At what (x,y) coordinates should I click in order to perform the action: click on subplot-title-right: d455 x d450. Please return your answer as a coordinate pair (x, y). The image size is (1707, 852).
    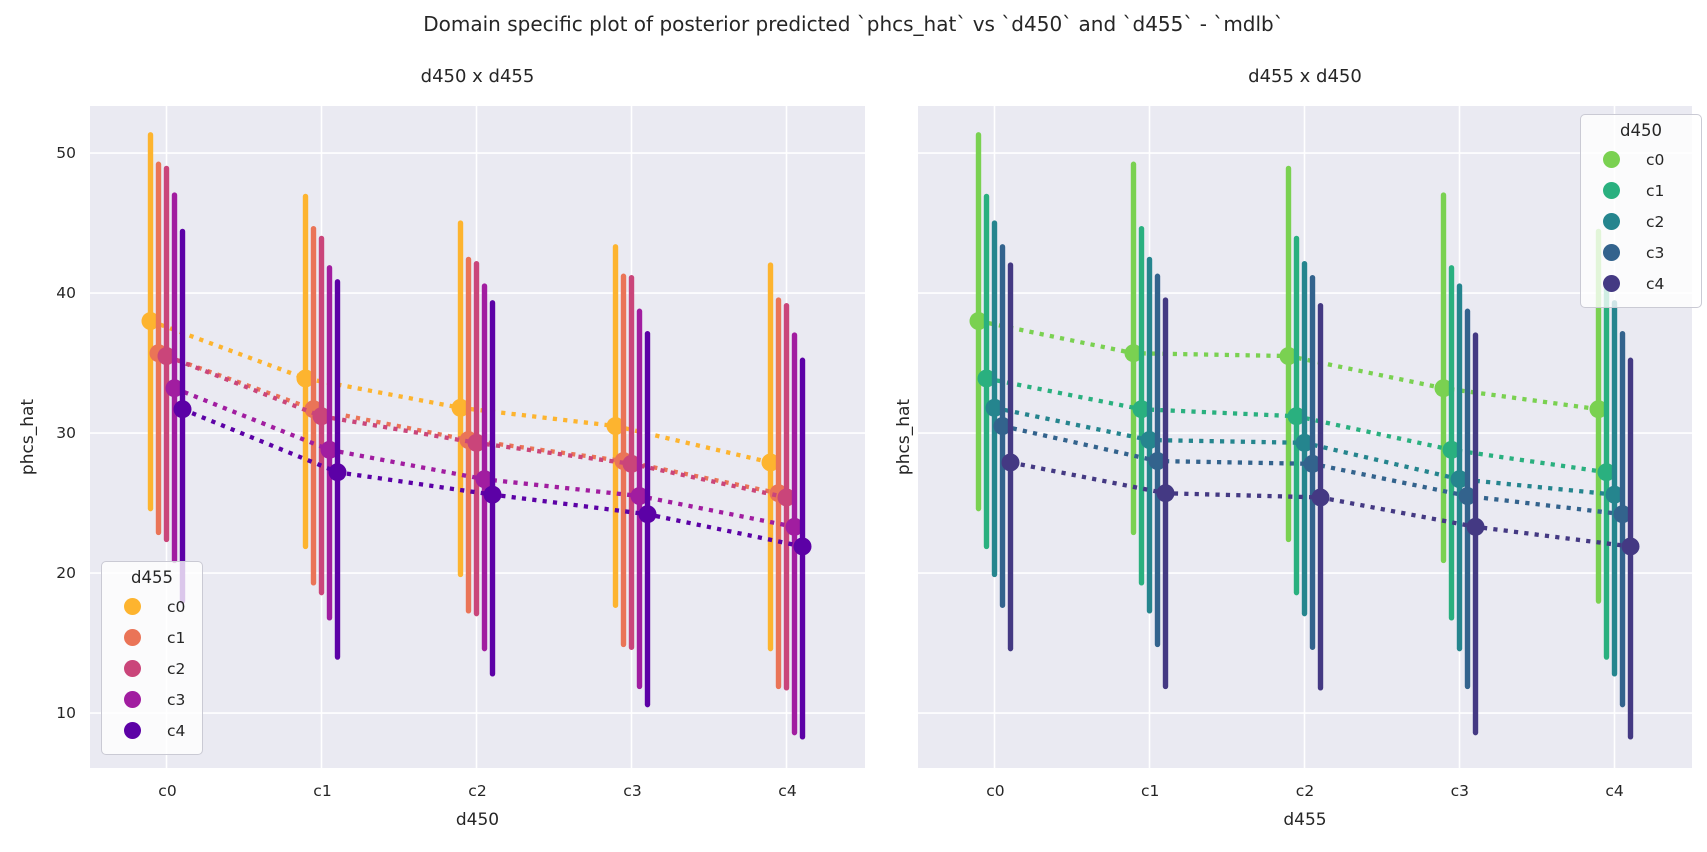
    Looking at the image, I should click on (1305, 76).